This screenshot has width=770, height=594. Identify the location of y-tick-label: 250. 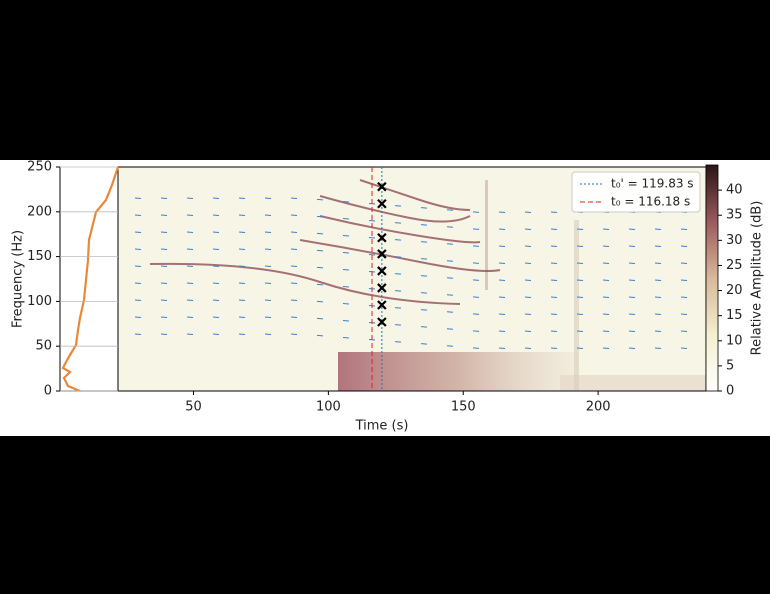
(39, 167).